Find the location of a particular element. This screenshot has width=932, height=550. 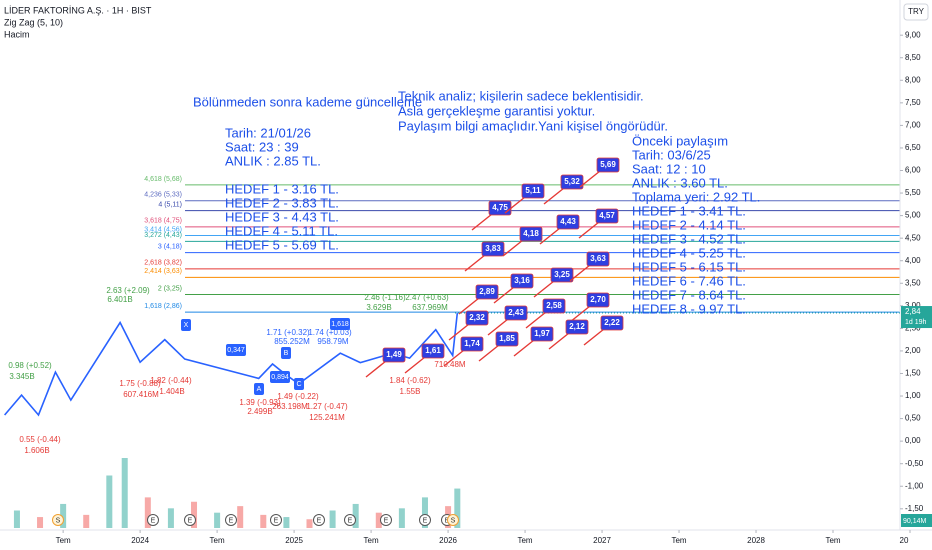

volume-last-label: 90,14M is located at coordinates (915, 521).